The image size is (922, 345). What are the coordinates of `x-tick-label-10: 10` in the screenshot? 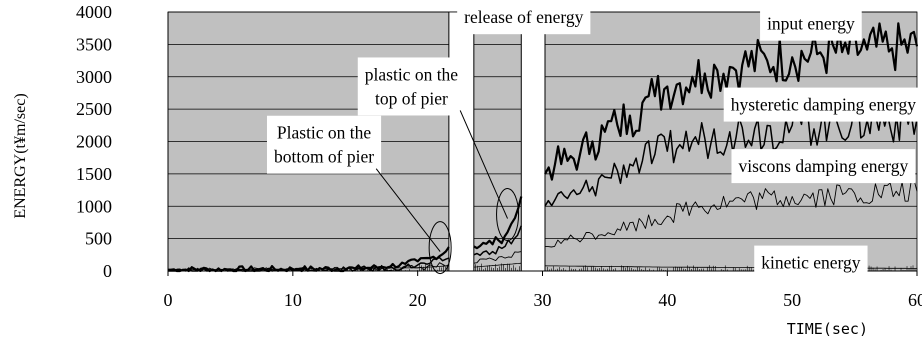 It's located at (293, 300).